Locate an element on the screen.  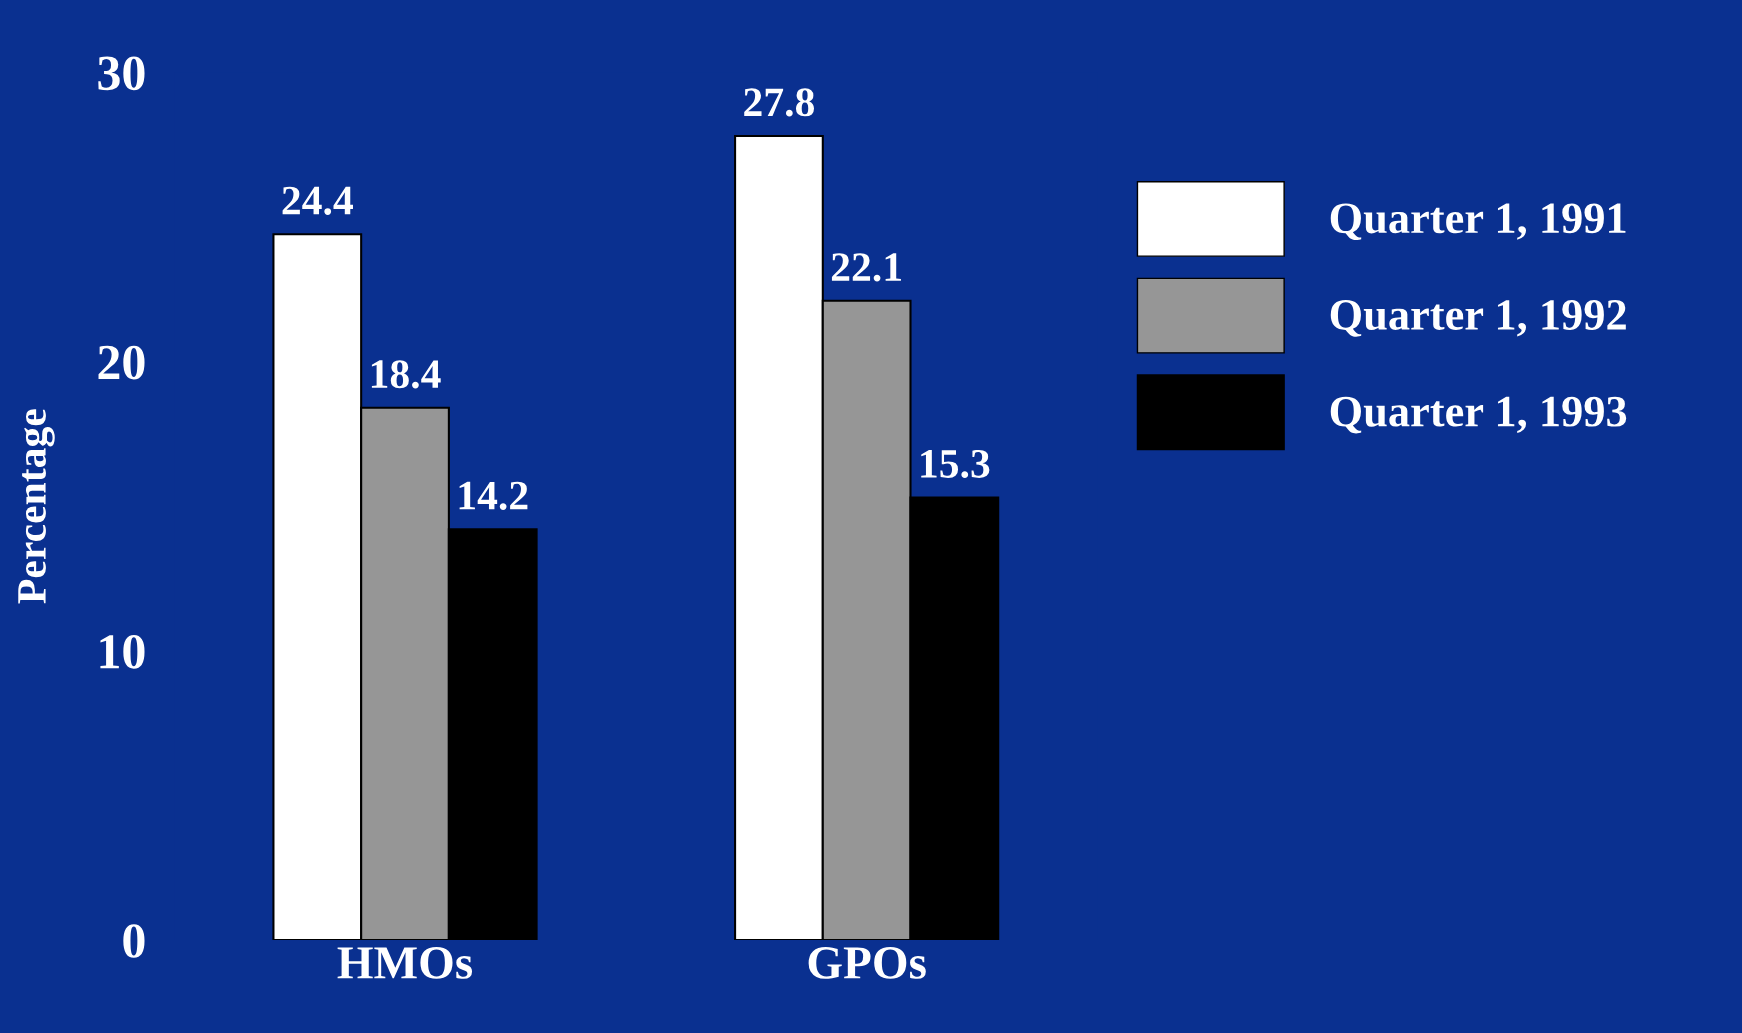
y-tick-label: 20 is located at coordinates (121, 362).